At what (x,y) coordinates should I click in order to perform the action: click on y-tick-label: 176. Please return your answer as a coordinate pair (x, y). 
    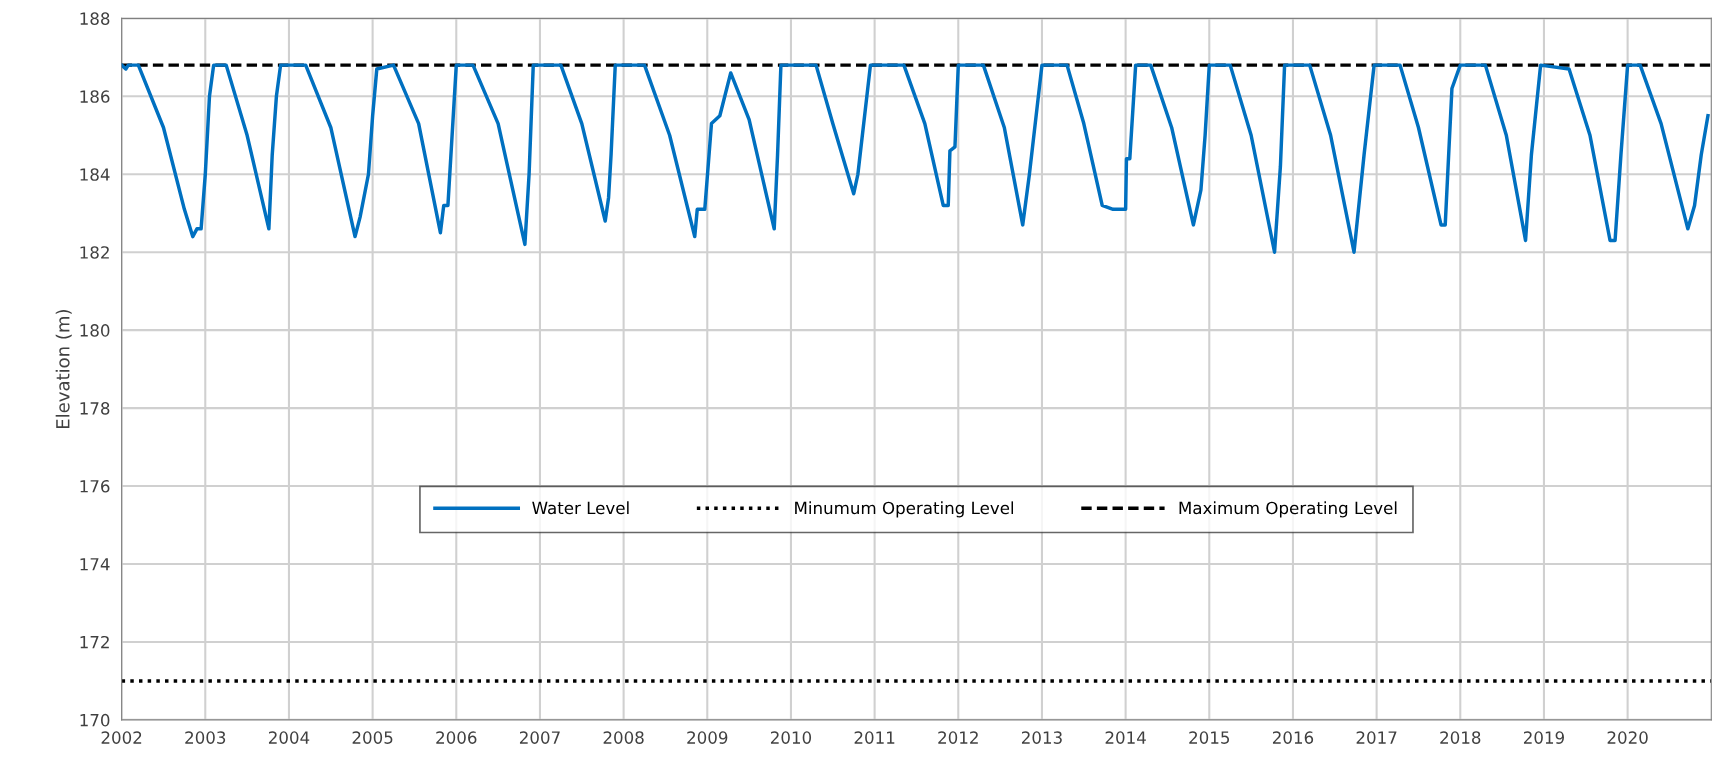
    Looking at the image, I should click on (95, 486).